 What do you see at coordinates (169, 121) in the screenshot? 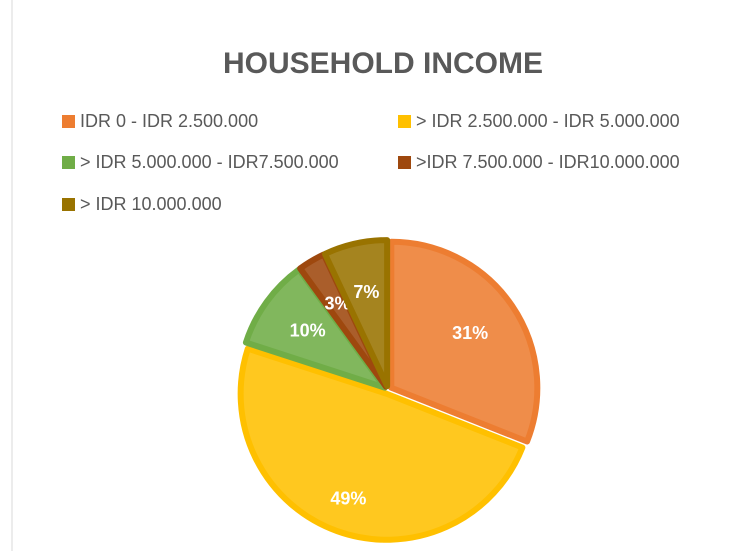
I see `legend-label: IDR 0 - IDR 2.500.000` at bounding box center [169, 121].